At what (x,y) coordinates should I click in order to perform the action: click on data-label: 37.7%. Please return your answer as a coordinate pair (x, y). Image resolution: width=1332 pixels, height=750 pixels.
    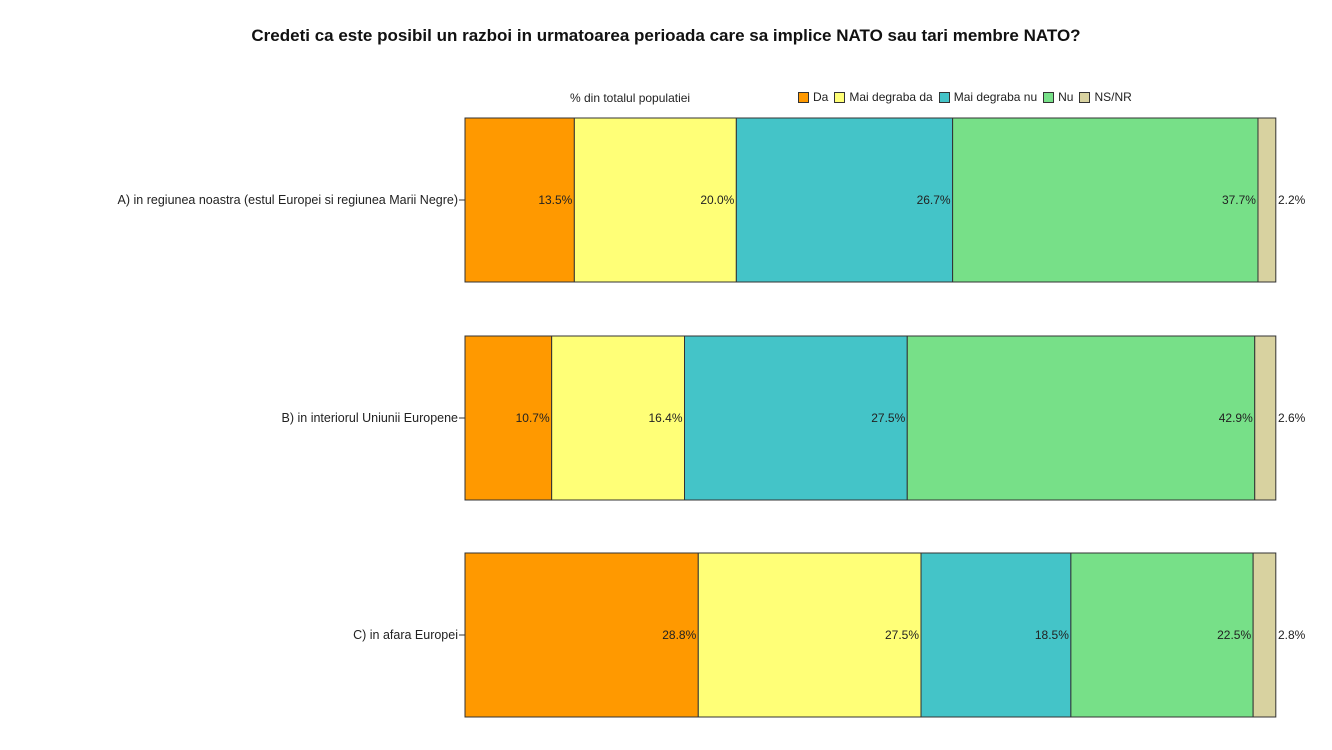
    Looking at the image, I should click on (1239, 200).